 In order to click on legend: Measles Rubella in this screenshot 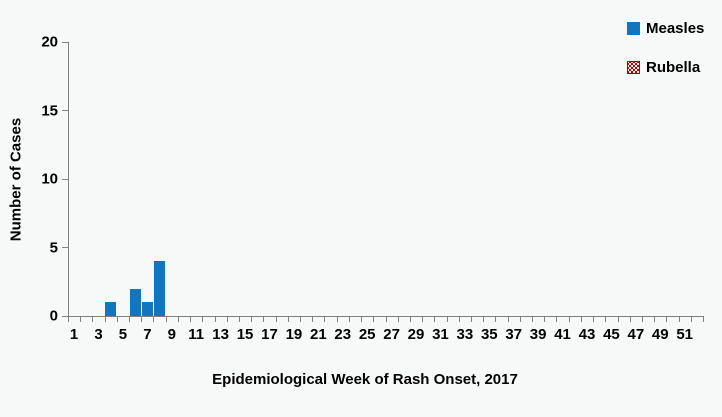, I will do `click(665, 59)`.